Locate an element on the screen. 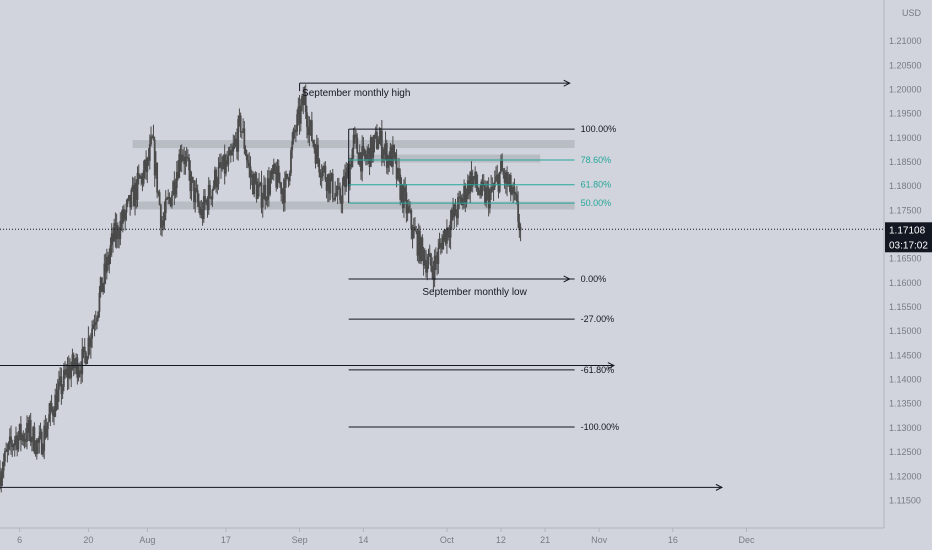  annotation-arrowhead is located at coordinates (567, 279).